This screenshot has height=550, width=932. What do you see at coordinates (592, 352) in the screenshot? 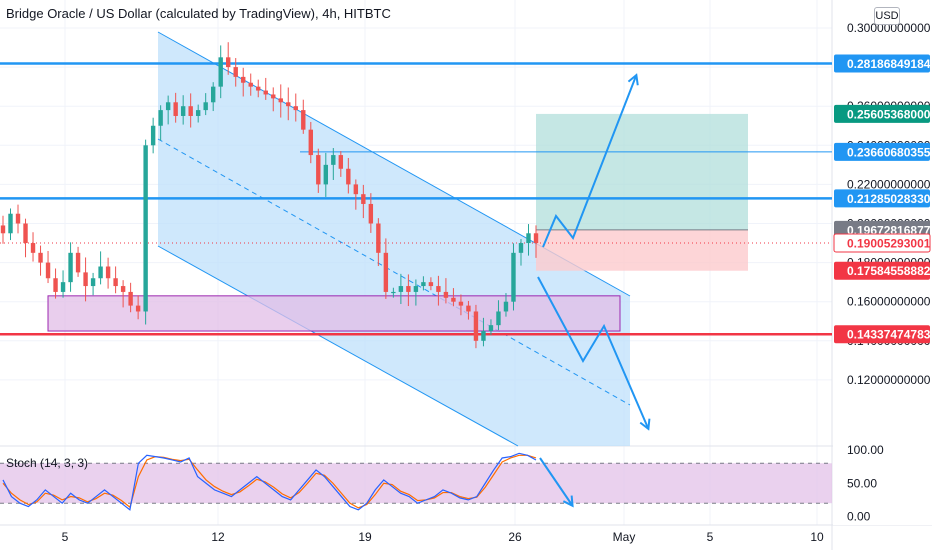
I see `bearish-arrow` at bounding box center [592, 352].